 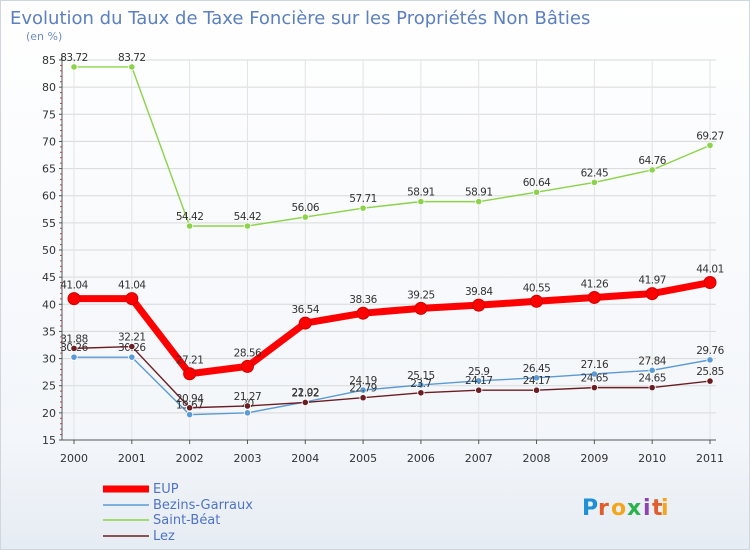 I want to click on data-label: 69.27, so click(x=710, y=136).